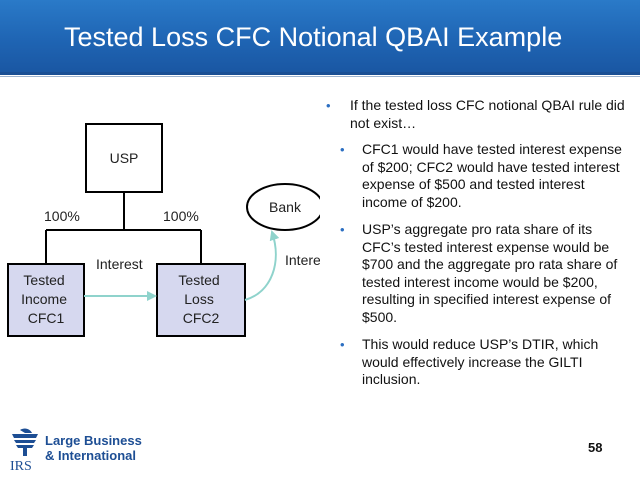 The width and height of the screenshot is (640, 480). I want to click on bank-label: Bank, so click(285, 207).